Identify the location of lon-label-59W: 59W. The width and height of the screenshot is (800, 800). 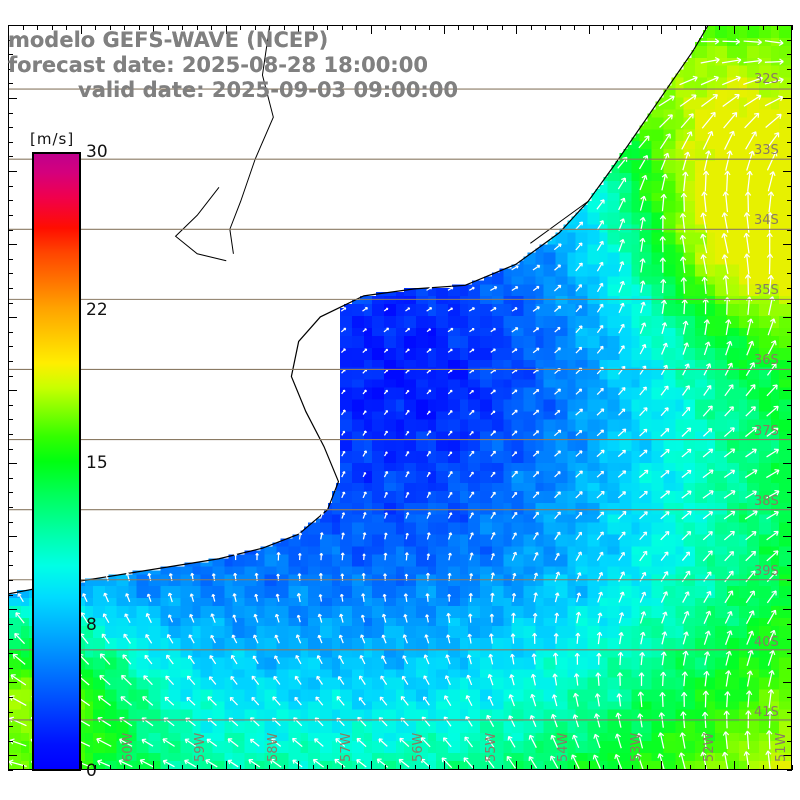
(201, 747).